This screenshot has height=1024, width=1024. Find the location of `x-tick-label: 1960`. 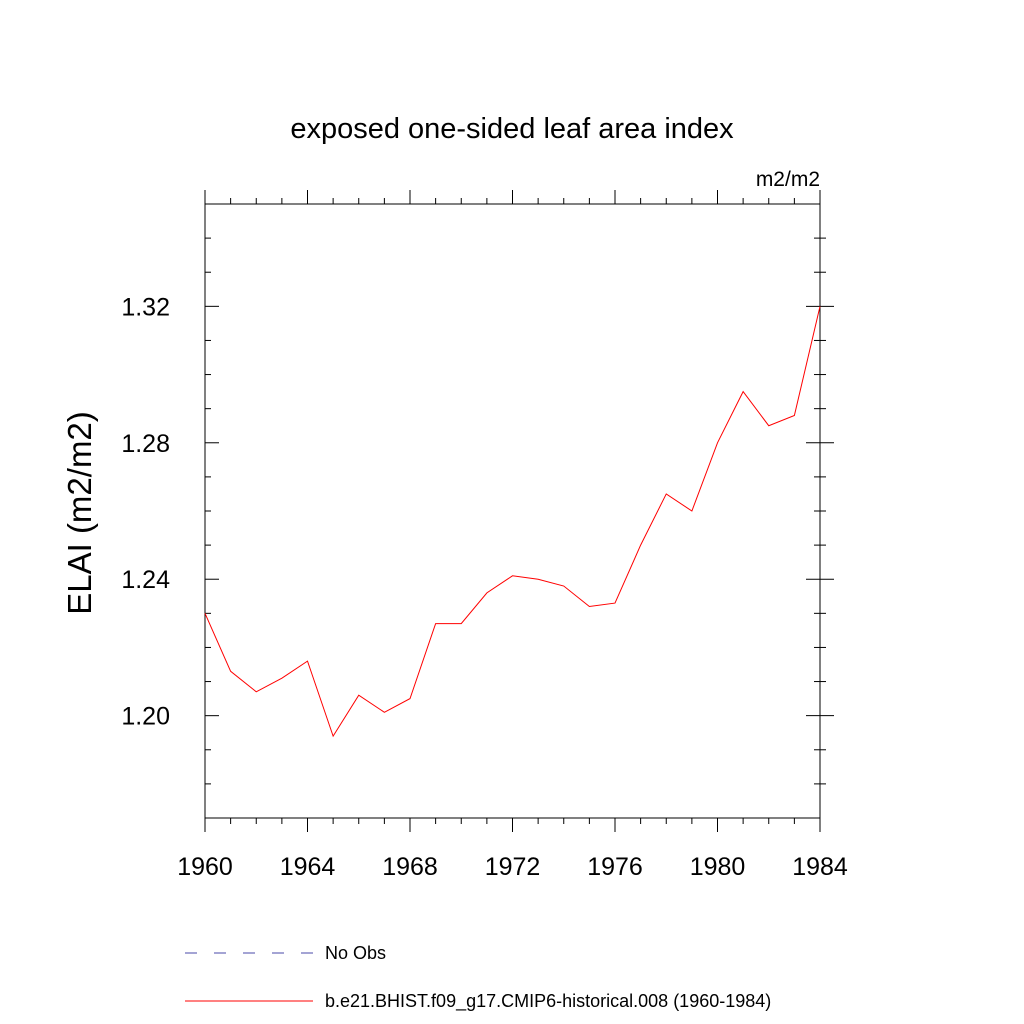

x-tick-label: 1960 is located at coordinates (205, 867).